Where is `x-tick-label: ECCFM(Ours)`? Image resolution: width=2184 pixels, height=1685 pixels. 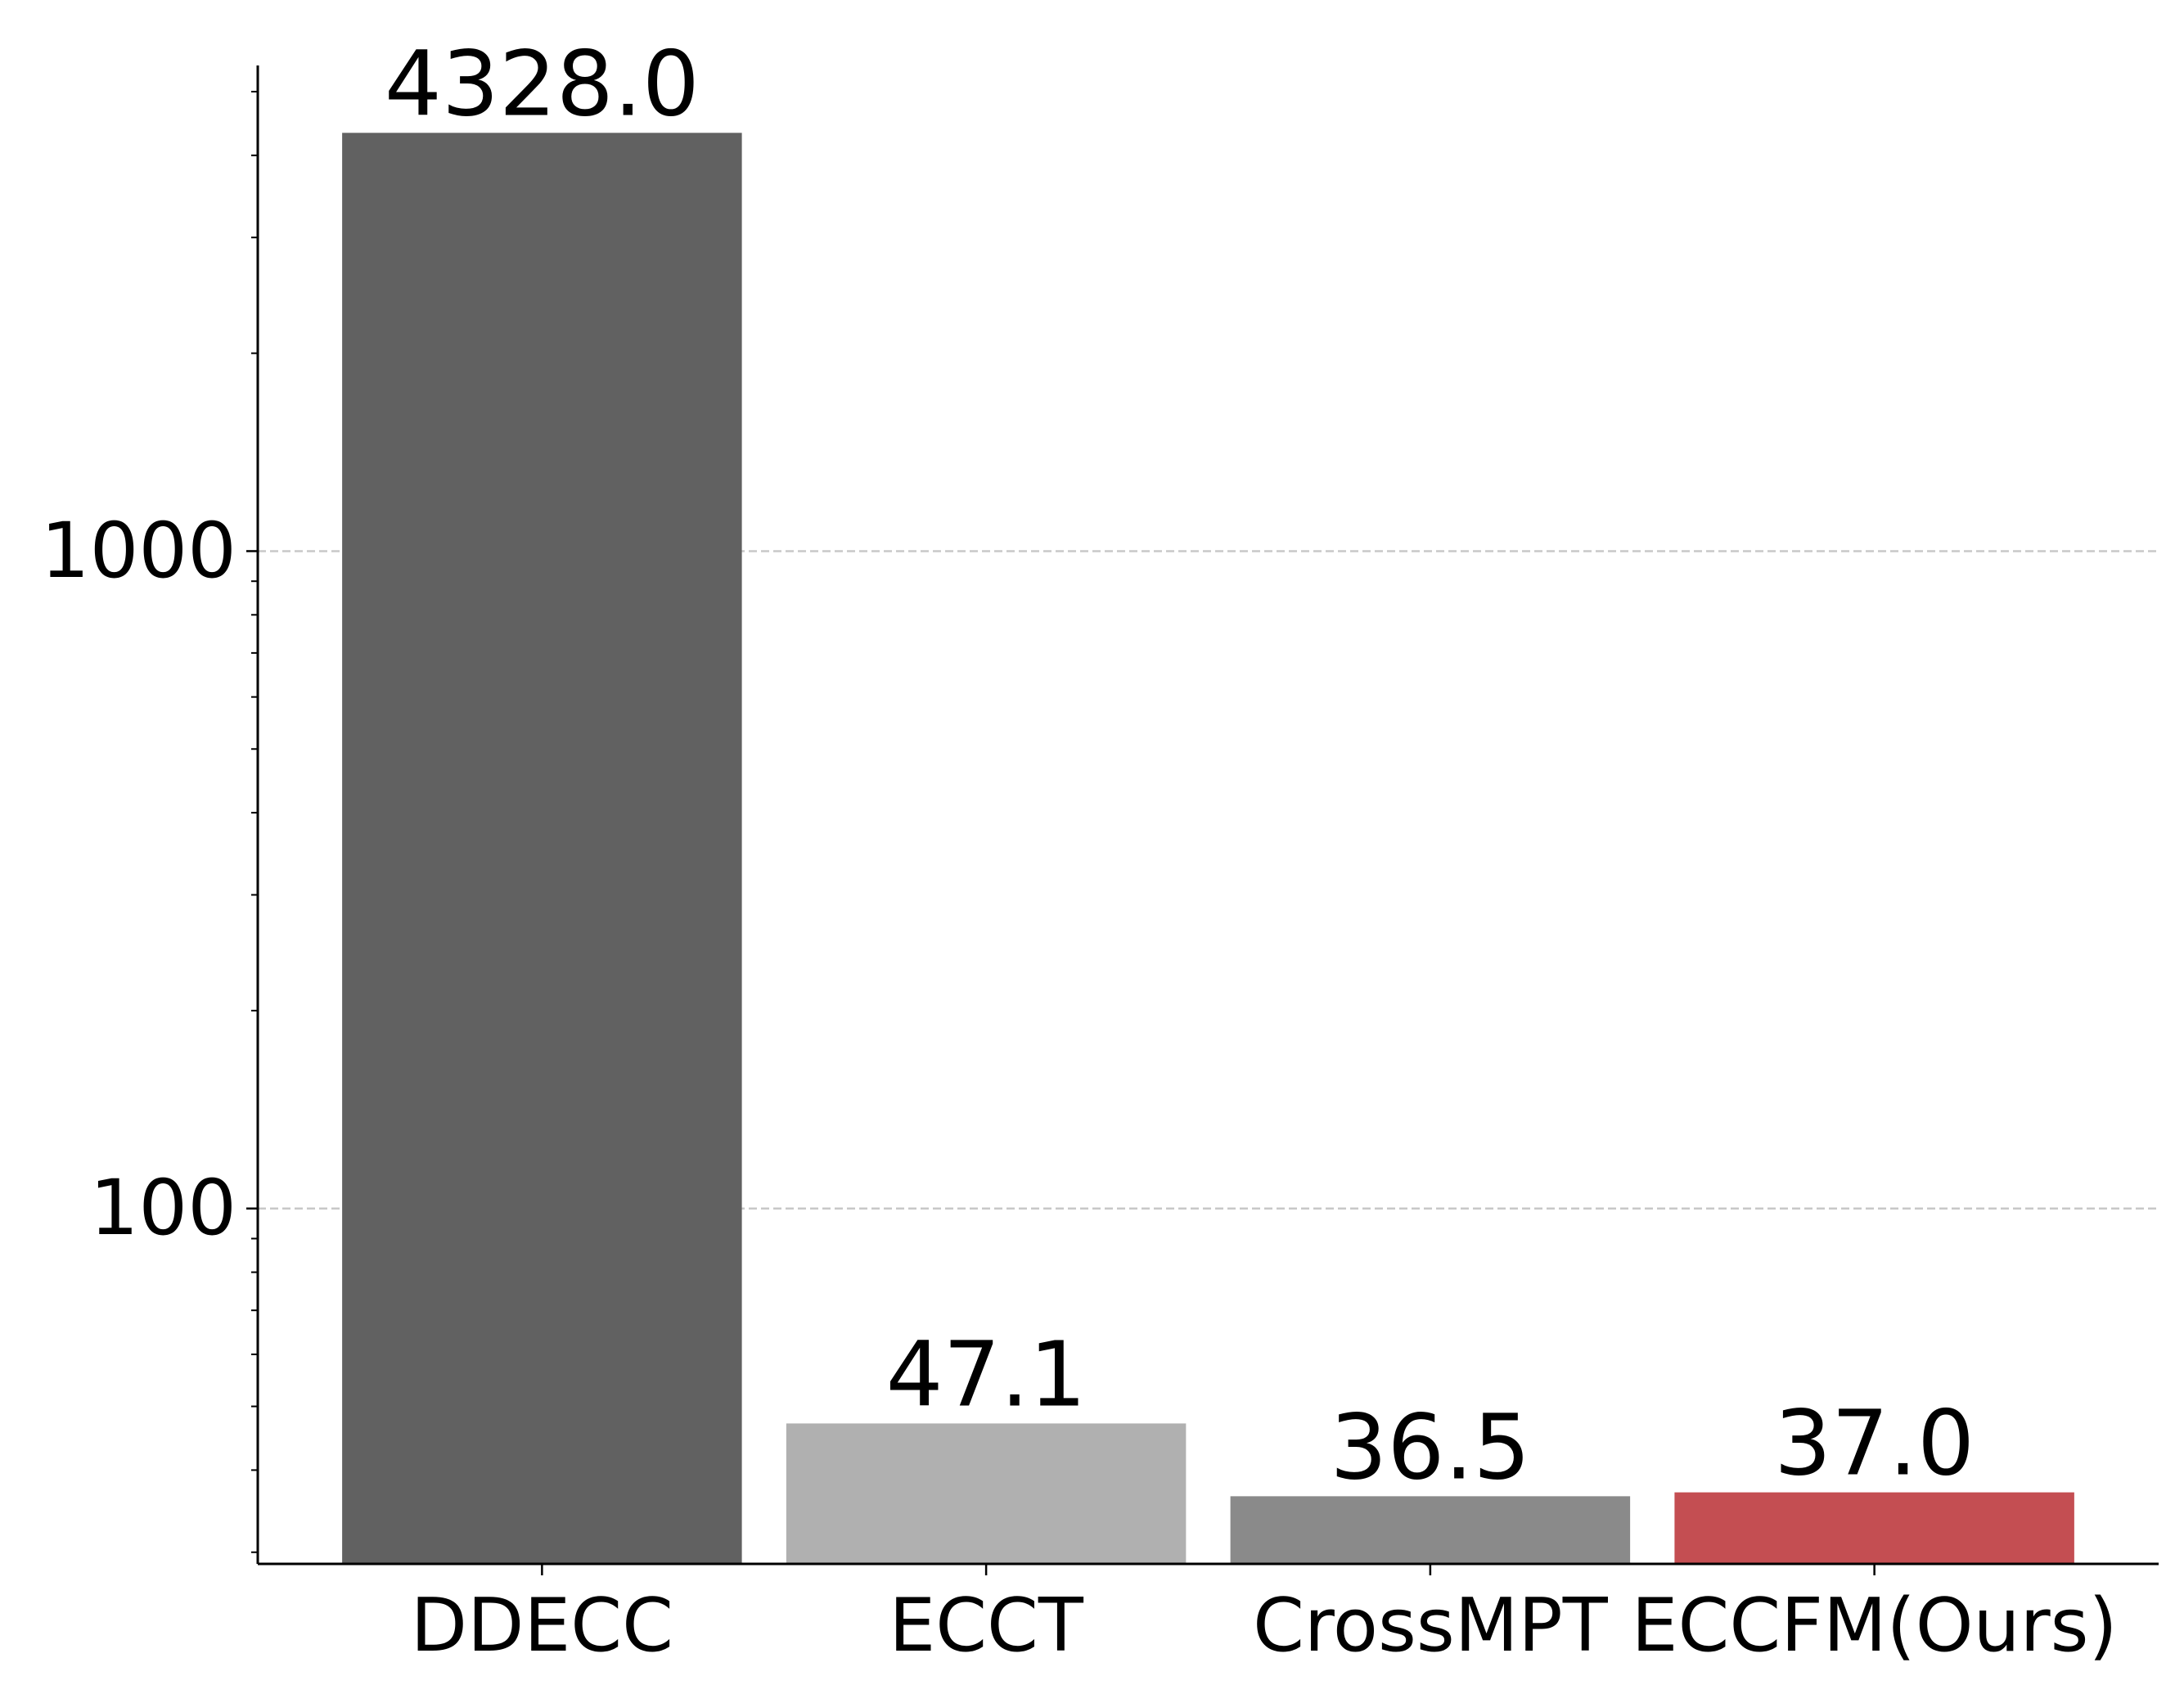 x-tick-label: ECCFM(Ours) is located at coordinates (1875, 1626).